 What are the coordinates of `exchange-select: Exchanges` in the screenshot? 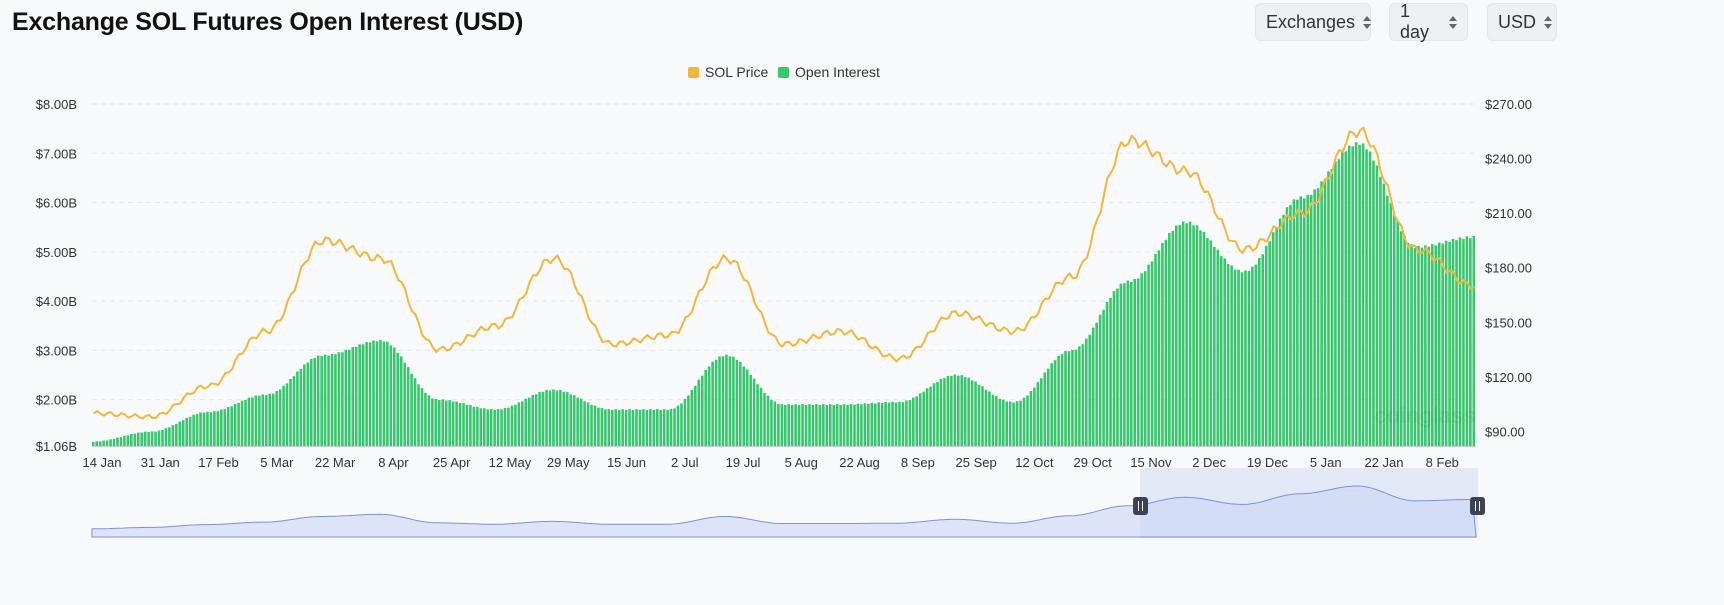 It's located at (1313, 22).